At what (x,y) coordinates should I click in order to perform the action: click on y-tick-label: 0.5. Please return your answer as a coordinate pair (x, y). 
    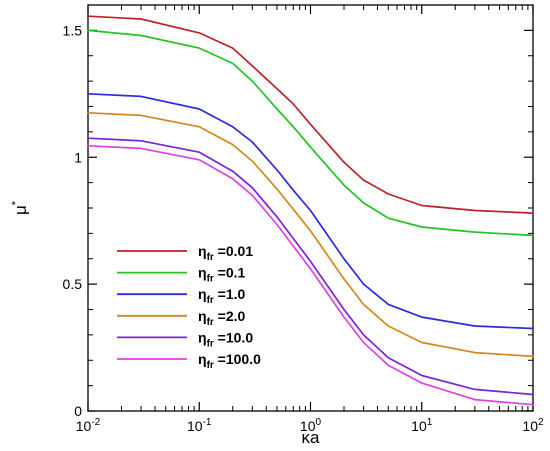
    Looking at the image, I should click on (73, 284).